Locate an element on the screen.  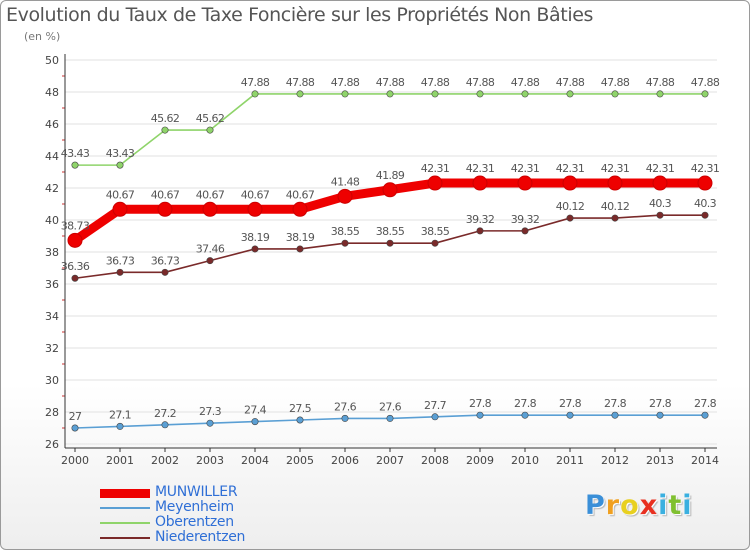
data-label: 27.2 is located at coordinates (165, 413).